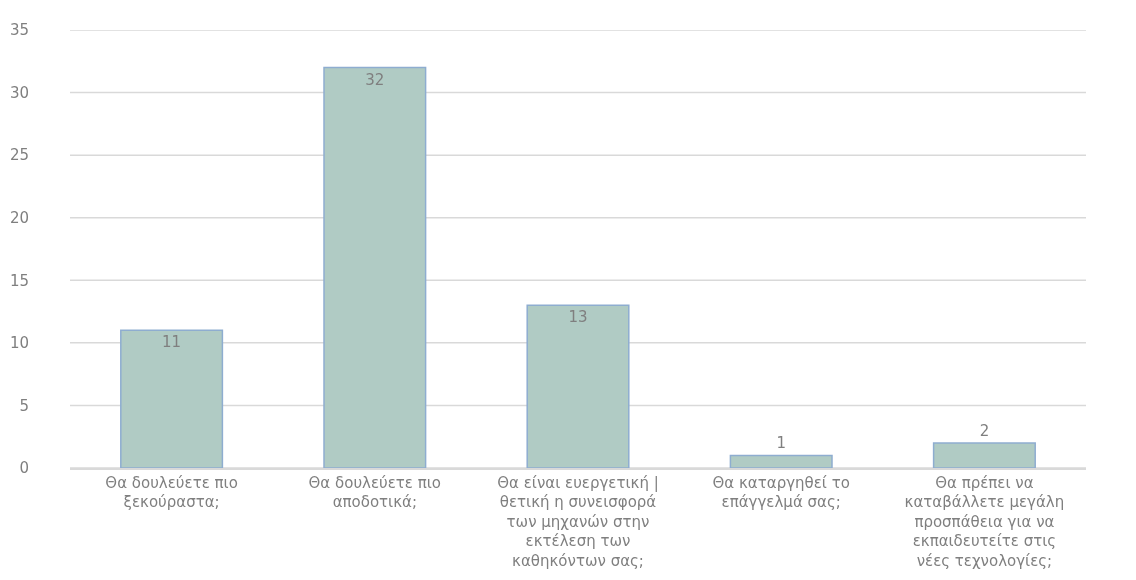  Describe the element at coordinates (375, 492) in the screenshot. I see `x-tick-label: Θα δουλεύετε πιο αποδοτικά;` at that location.